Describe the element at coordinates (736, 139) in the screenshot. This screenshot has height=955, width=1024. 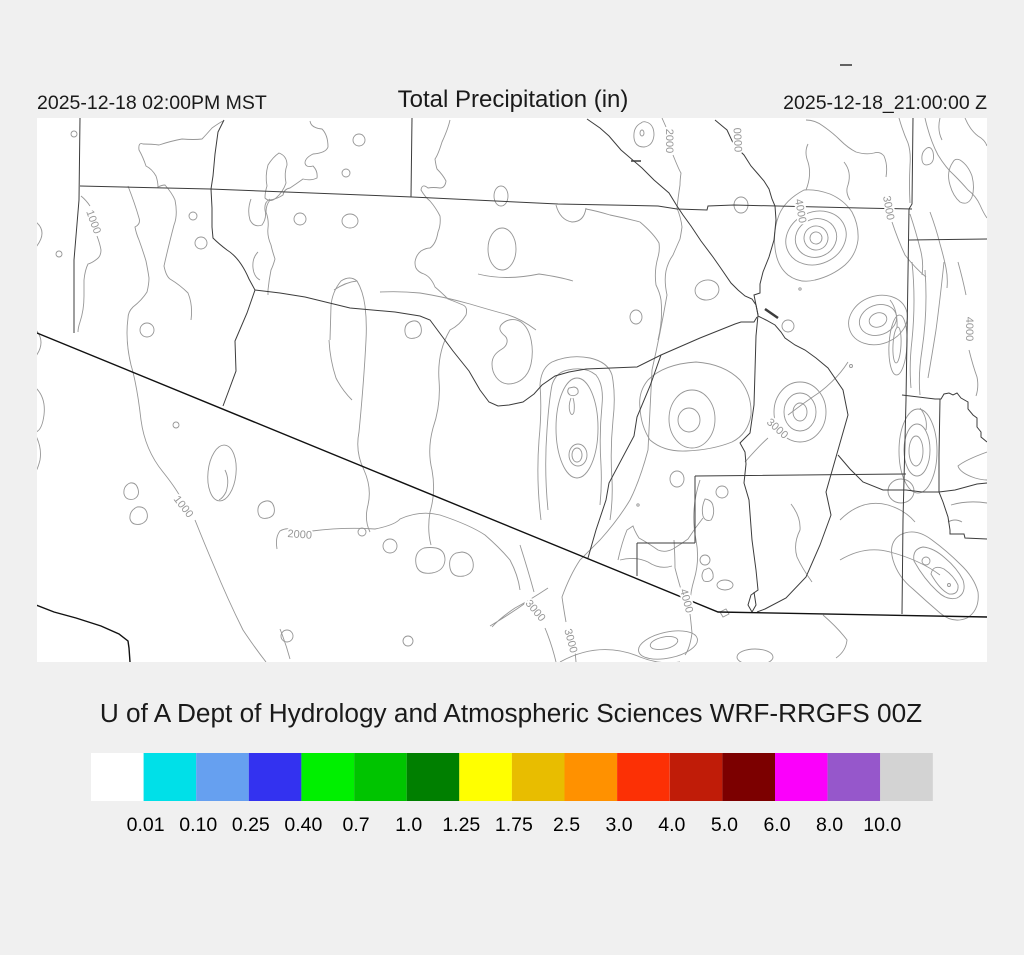
I see `svg-text: 0000` at that location.